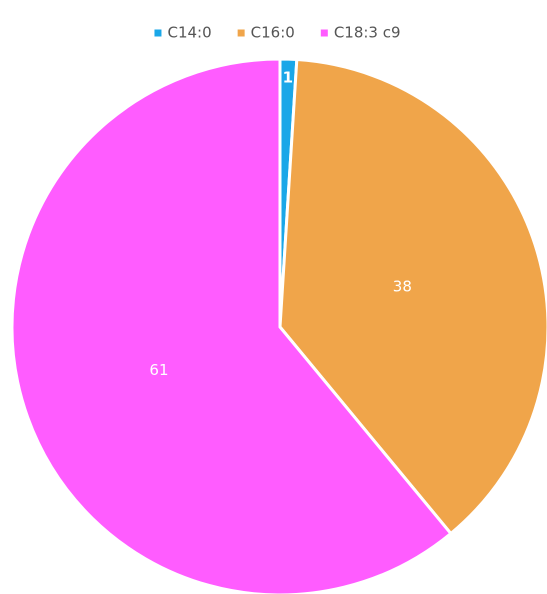 The image size is (547, 594). I want to click on slice-label: 1, so click(288, 77).